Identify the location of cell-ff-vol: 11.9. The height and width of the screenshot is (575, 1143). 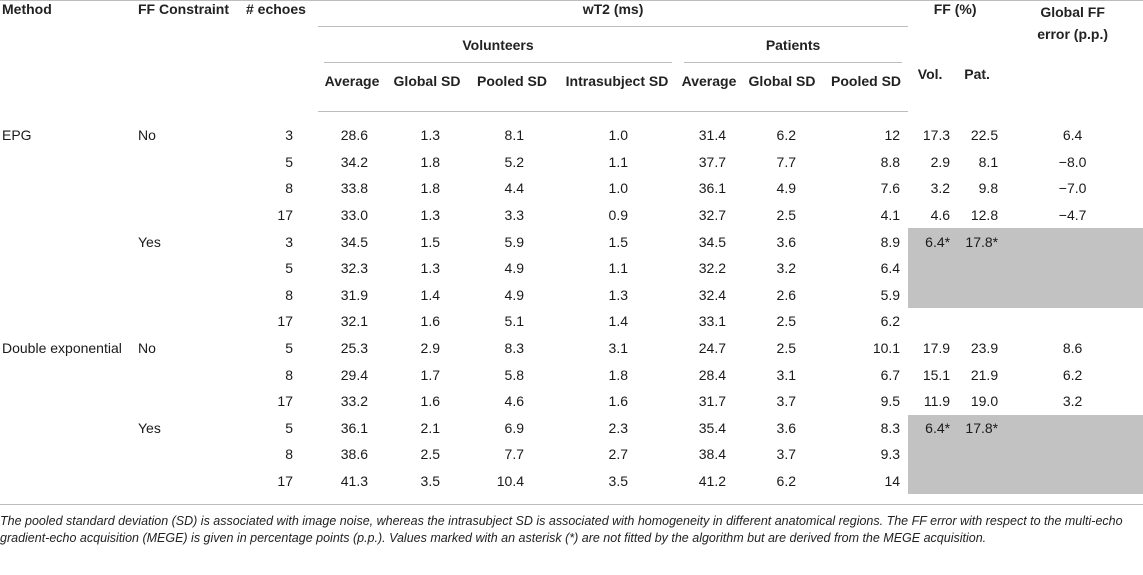
(937, 401).